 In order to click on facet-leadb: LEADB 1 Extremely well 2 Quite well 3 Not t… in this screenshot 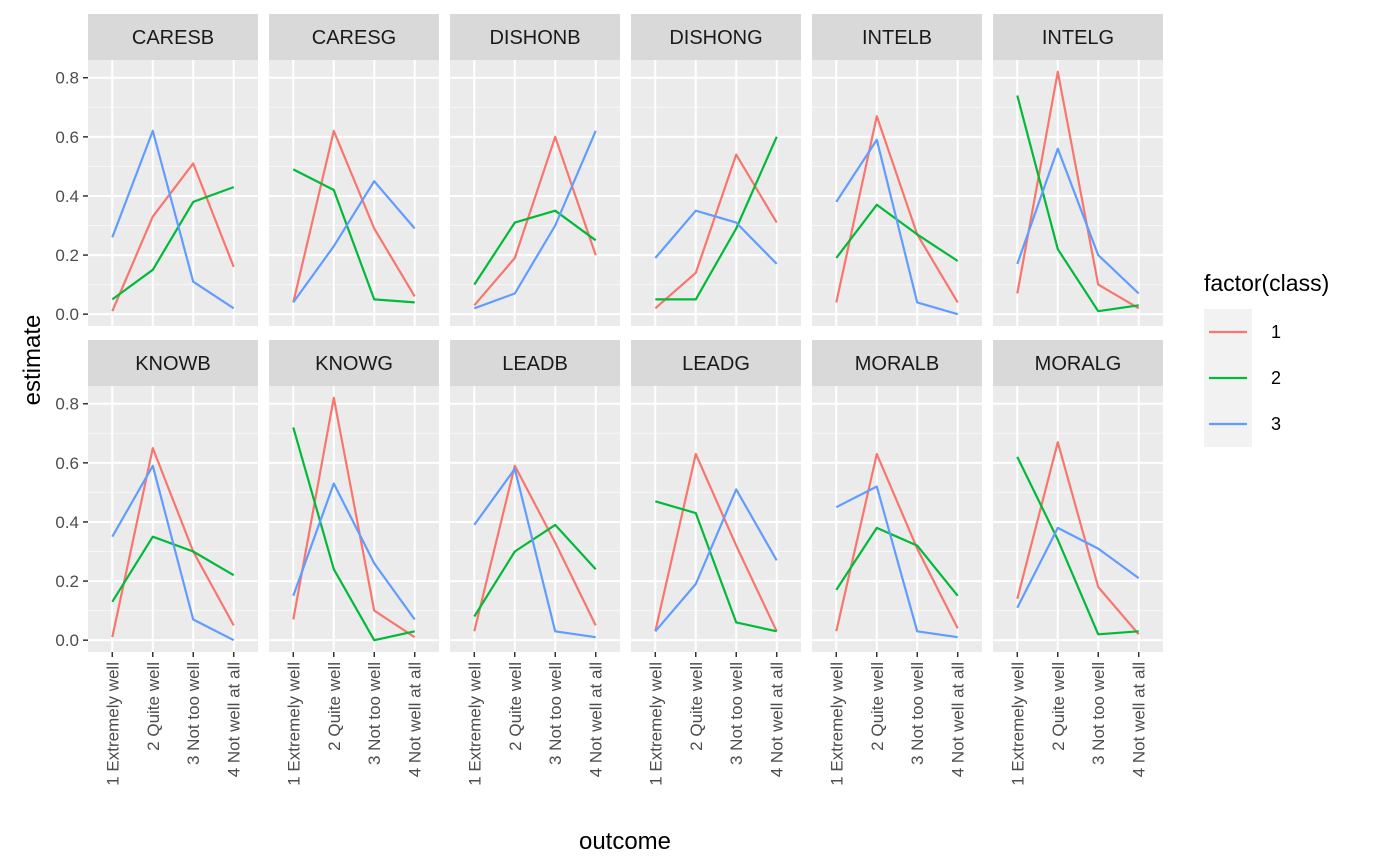, I will do `click(535, 563)`.